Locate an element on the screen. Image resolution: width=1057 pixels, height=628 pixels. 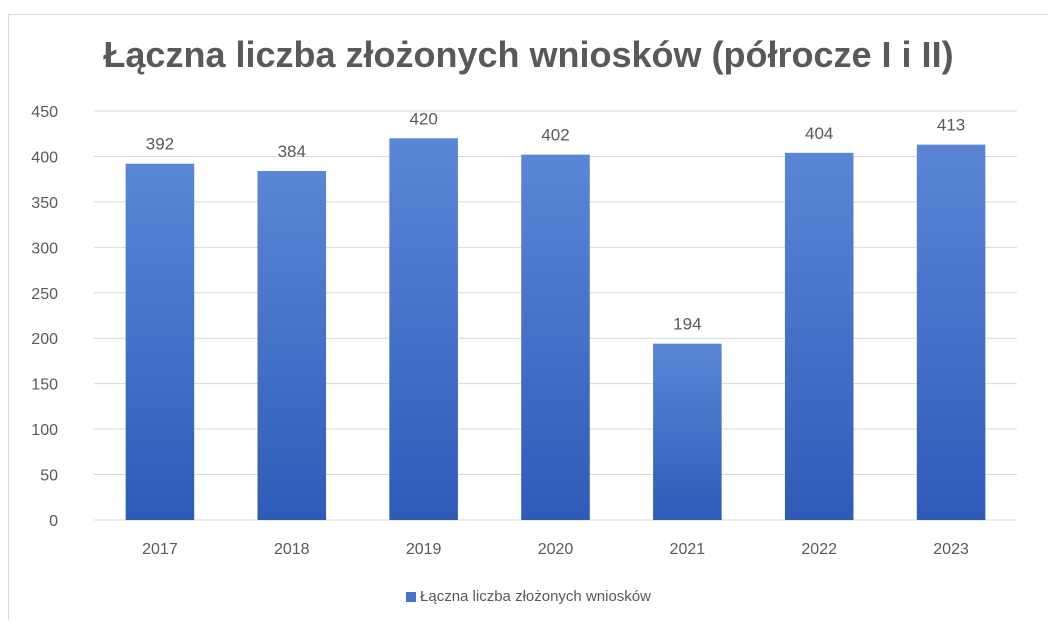
legend-swatch is located at coordinates (411, 596).